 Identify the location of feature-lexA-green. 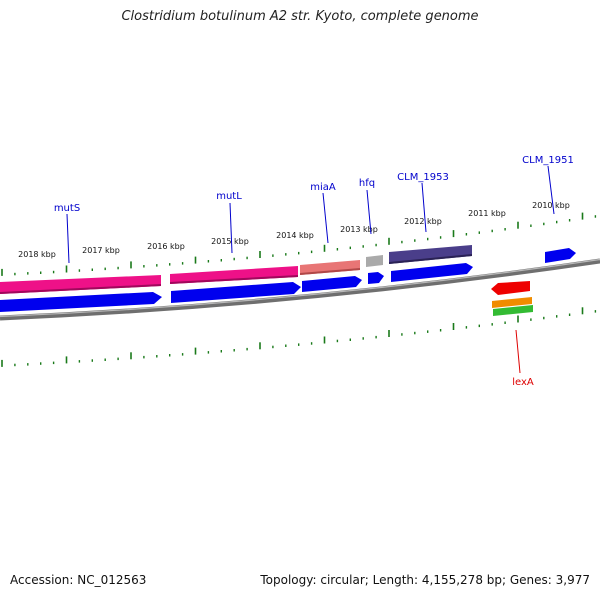
(513, 310).